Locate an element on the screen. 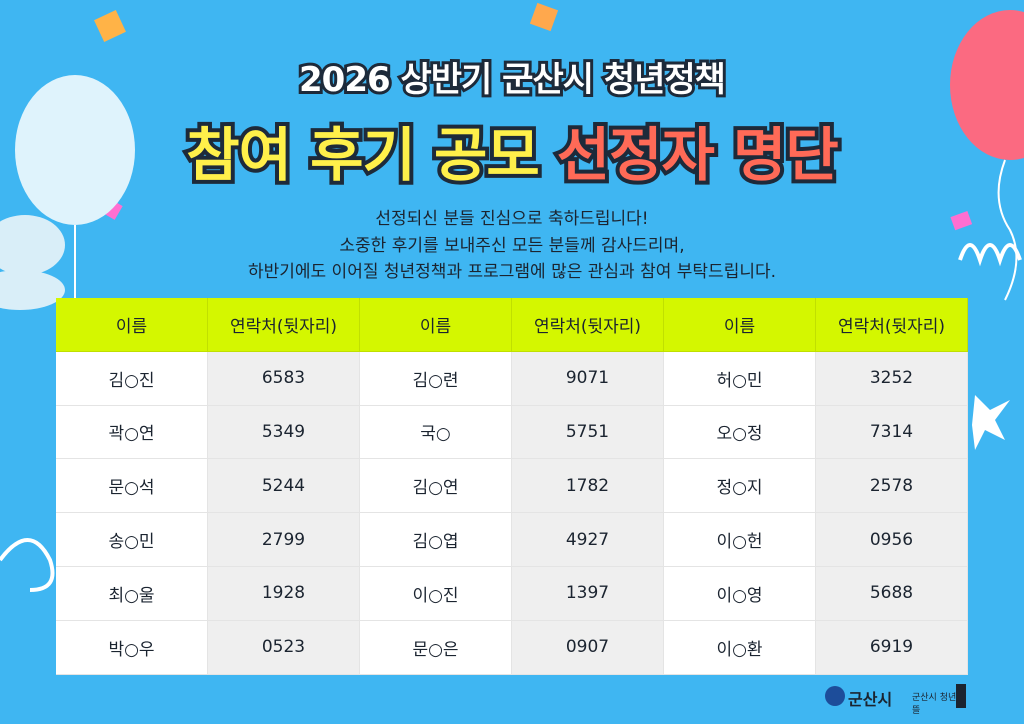  name-cell: 김○연 is located at coordinates (436, 486).